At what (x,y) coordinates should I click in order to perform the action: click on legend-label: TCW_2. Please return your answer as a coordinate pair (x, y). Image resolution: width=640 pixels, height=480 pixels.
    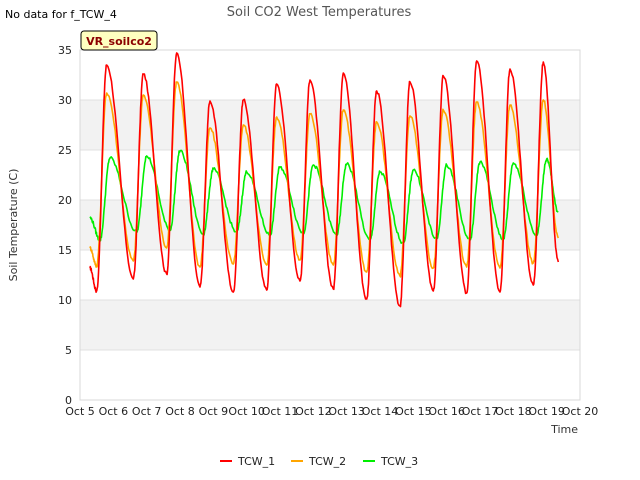
    Looking at the image, I should click on (327, 461).